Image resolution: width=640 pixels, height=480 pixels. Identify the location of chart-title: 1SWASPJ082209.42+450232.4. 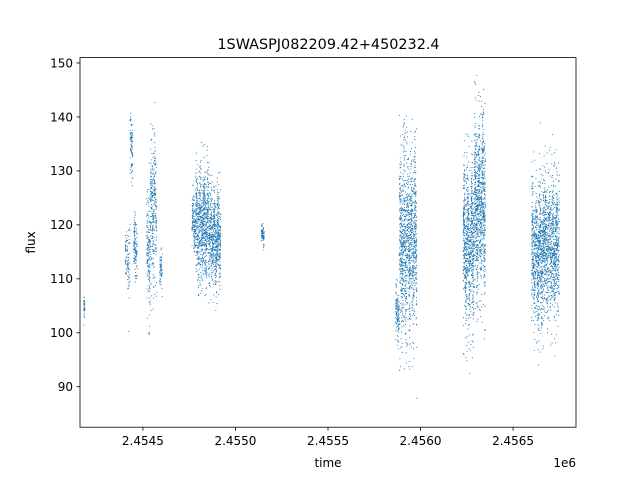
(328, 45).